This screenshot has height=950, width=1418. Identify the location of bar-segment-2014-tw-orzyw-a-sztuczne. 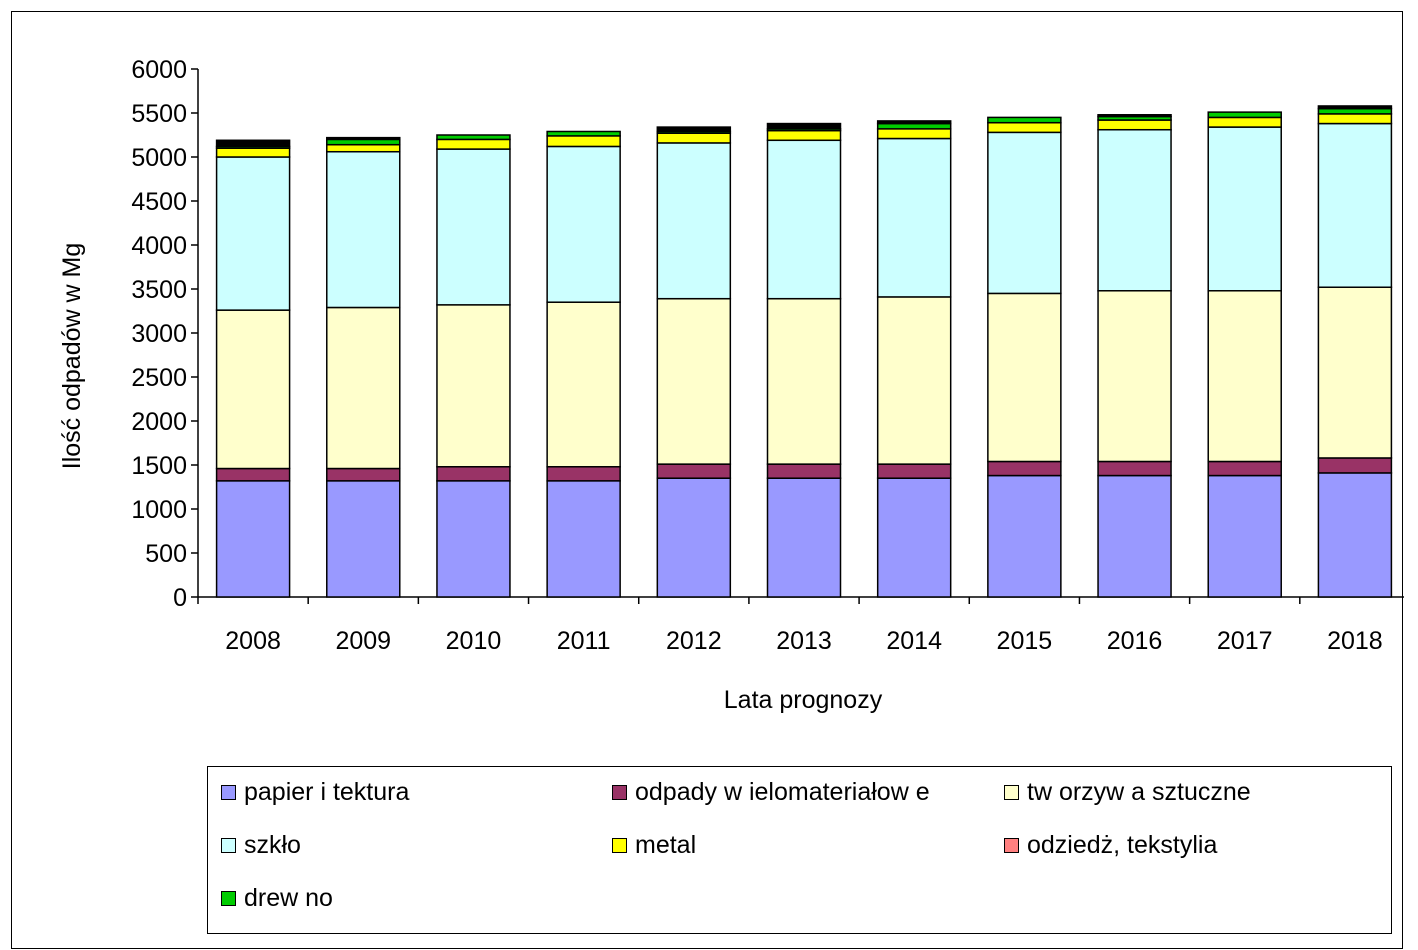
(914, 380).